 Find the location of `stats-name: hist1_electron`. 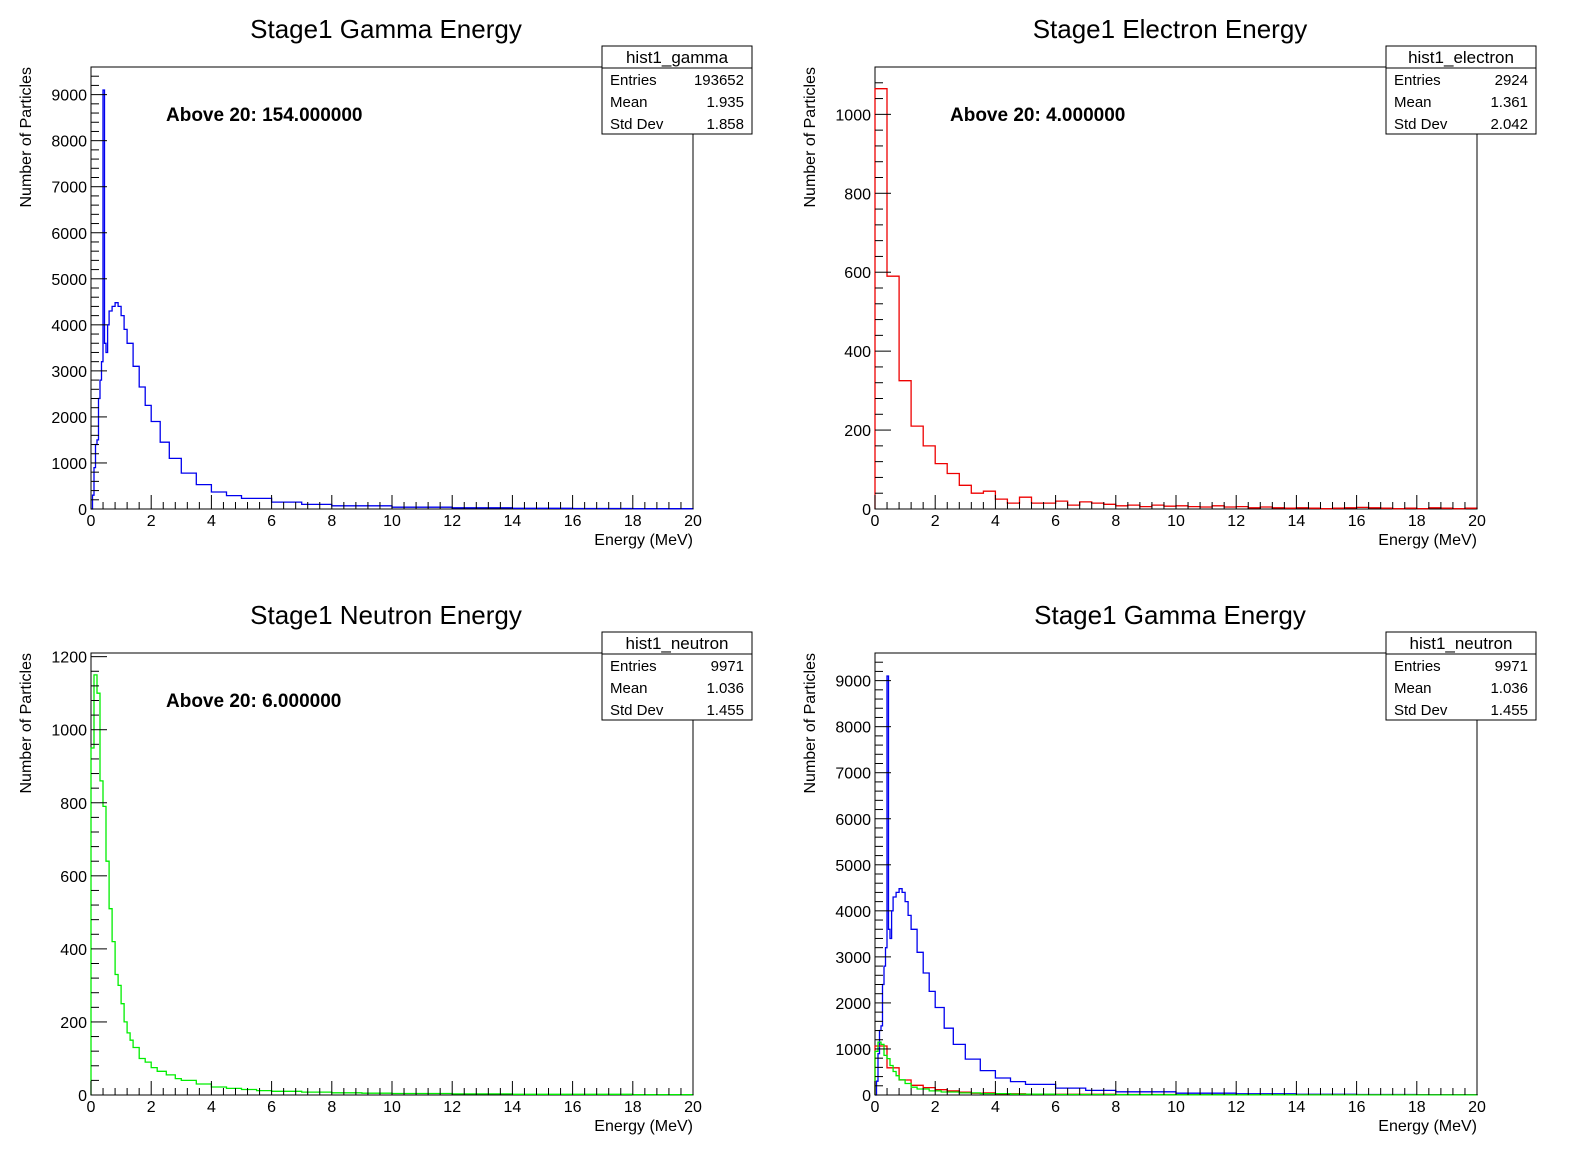

stats-name: hist1_electron is located at coordinates (1461, 57).